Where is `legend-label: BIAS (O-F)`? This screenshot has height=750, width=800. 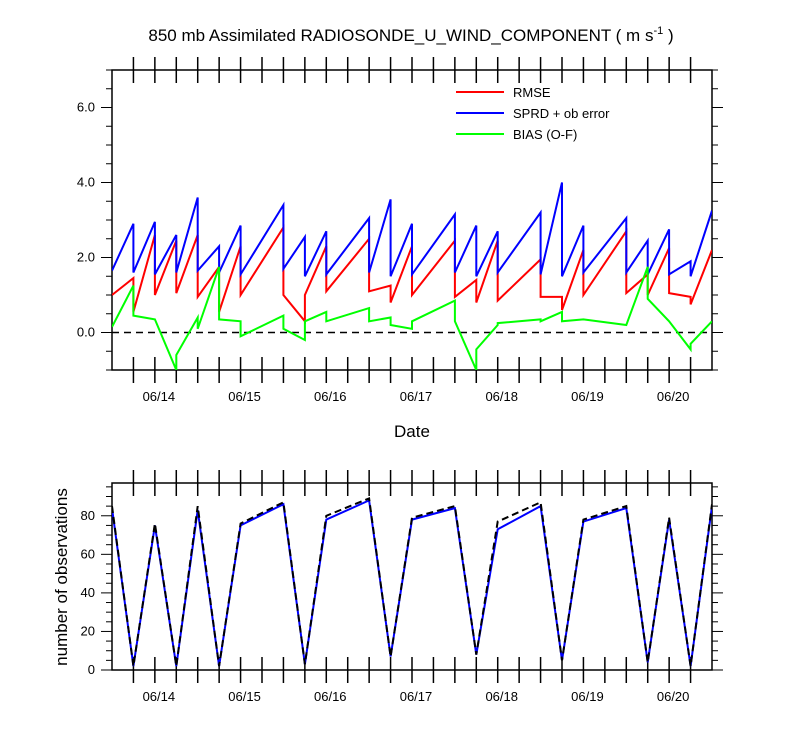
legend-label: BIAS (O-F) is located at coordinates (545, 134).